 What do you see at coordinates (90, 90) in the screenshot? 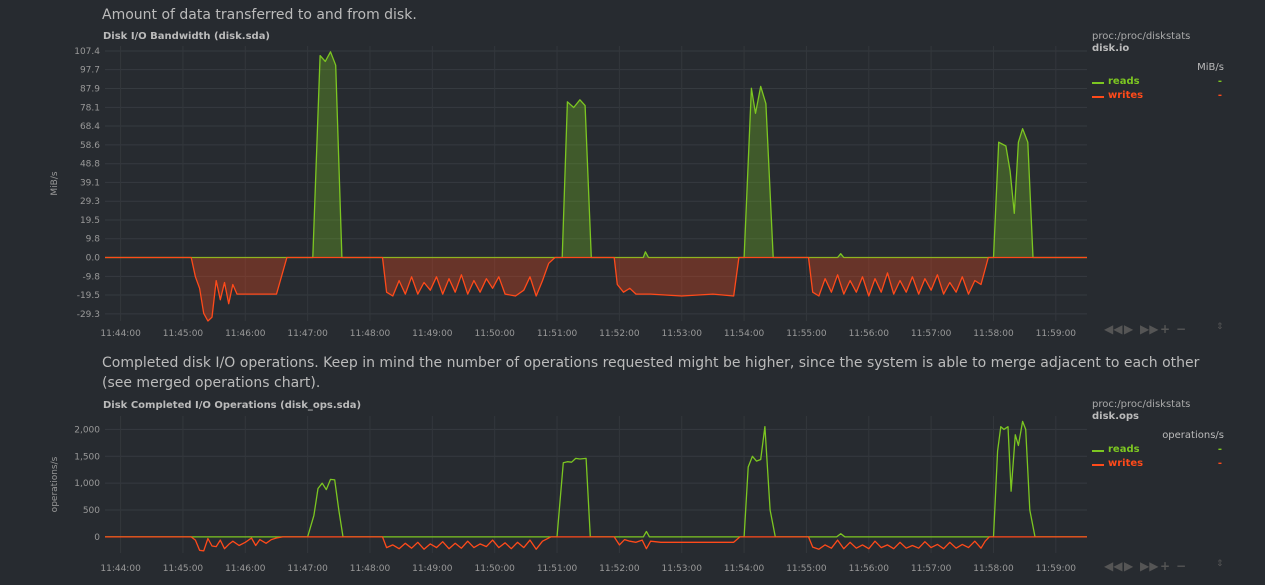
I see `y-tick-label: 87.9` at bounding box center [90, 90].